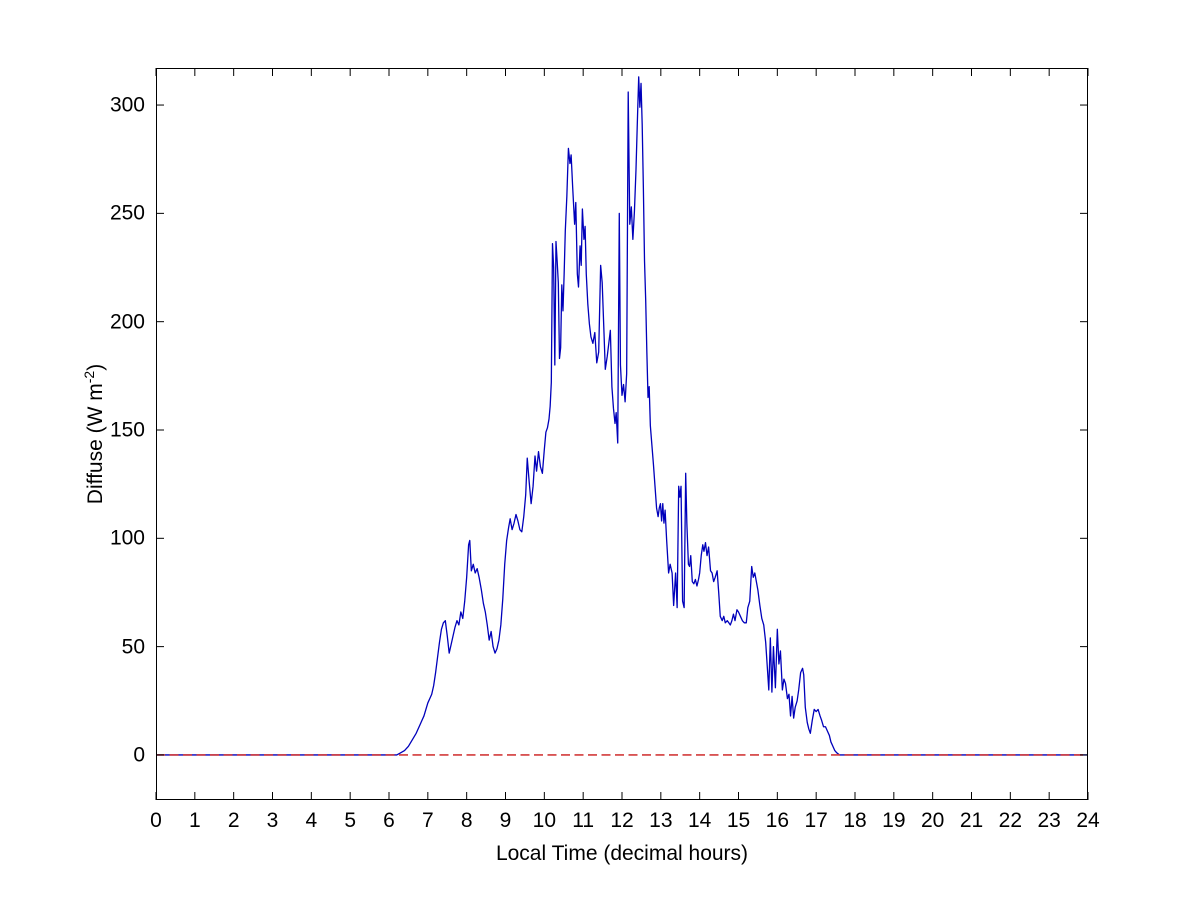  Describe the element at coordinates (777, 820) in the screenshot. I see `x-tick-label: 16` at that location.